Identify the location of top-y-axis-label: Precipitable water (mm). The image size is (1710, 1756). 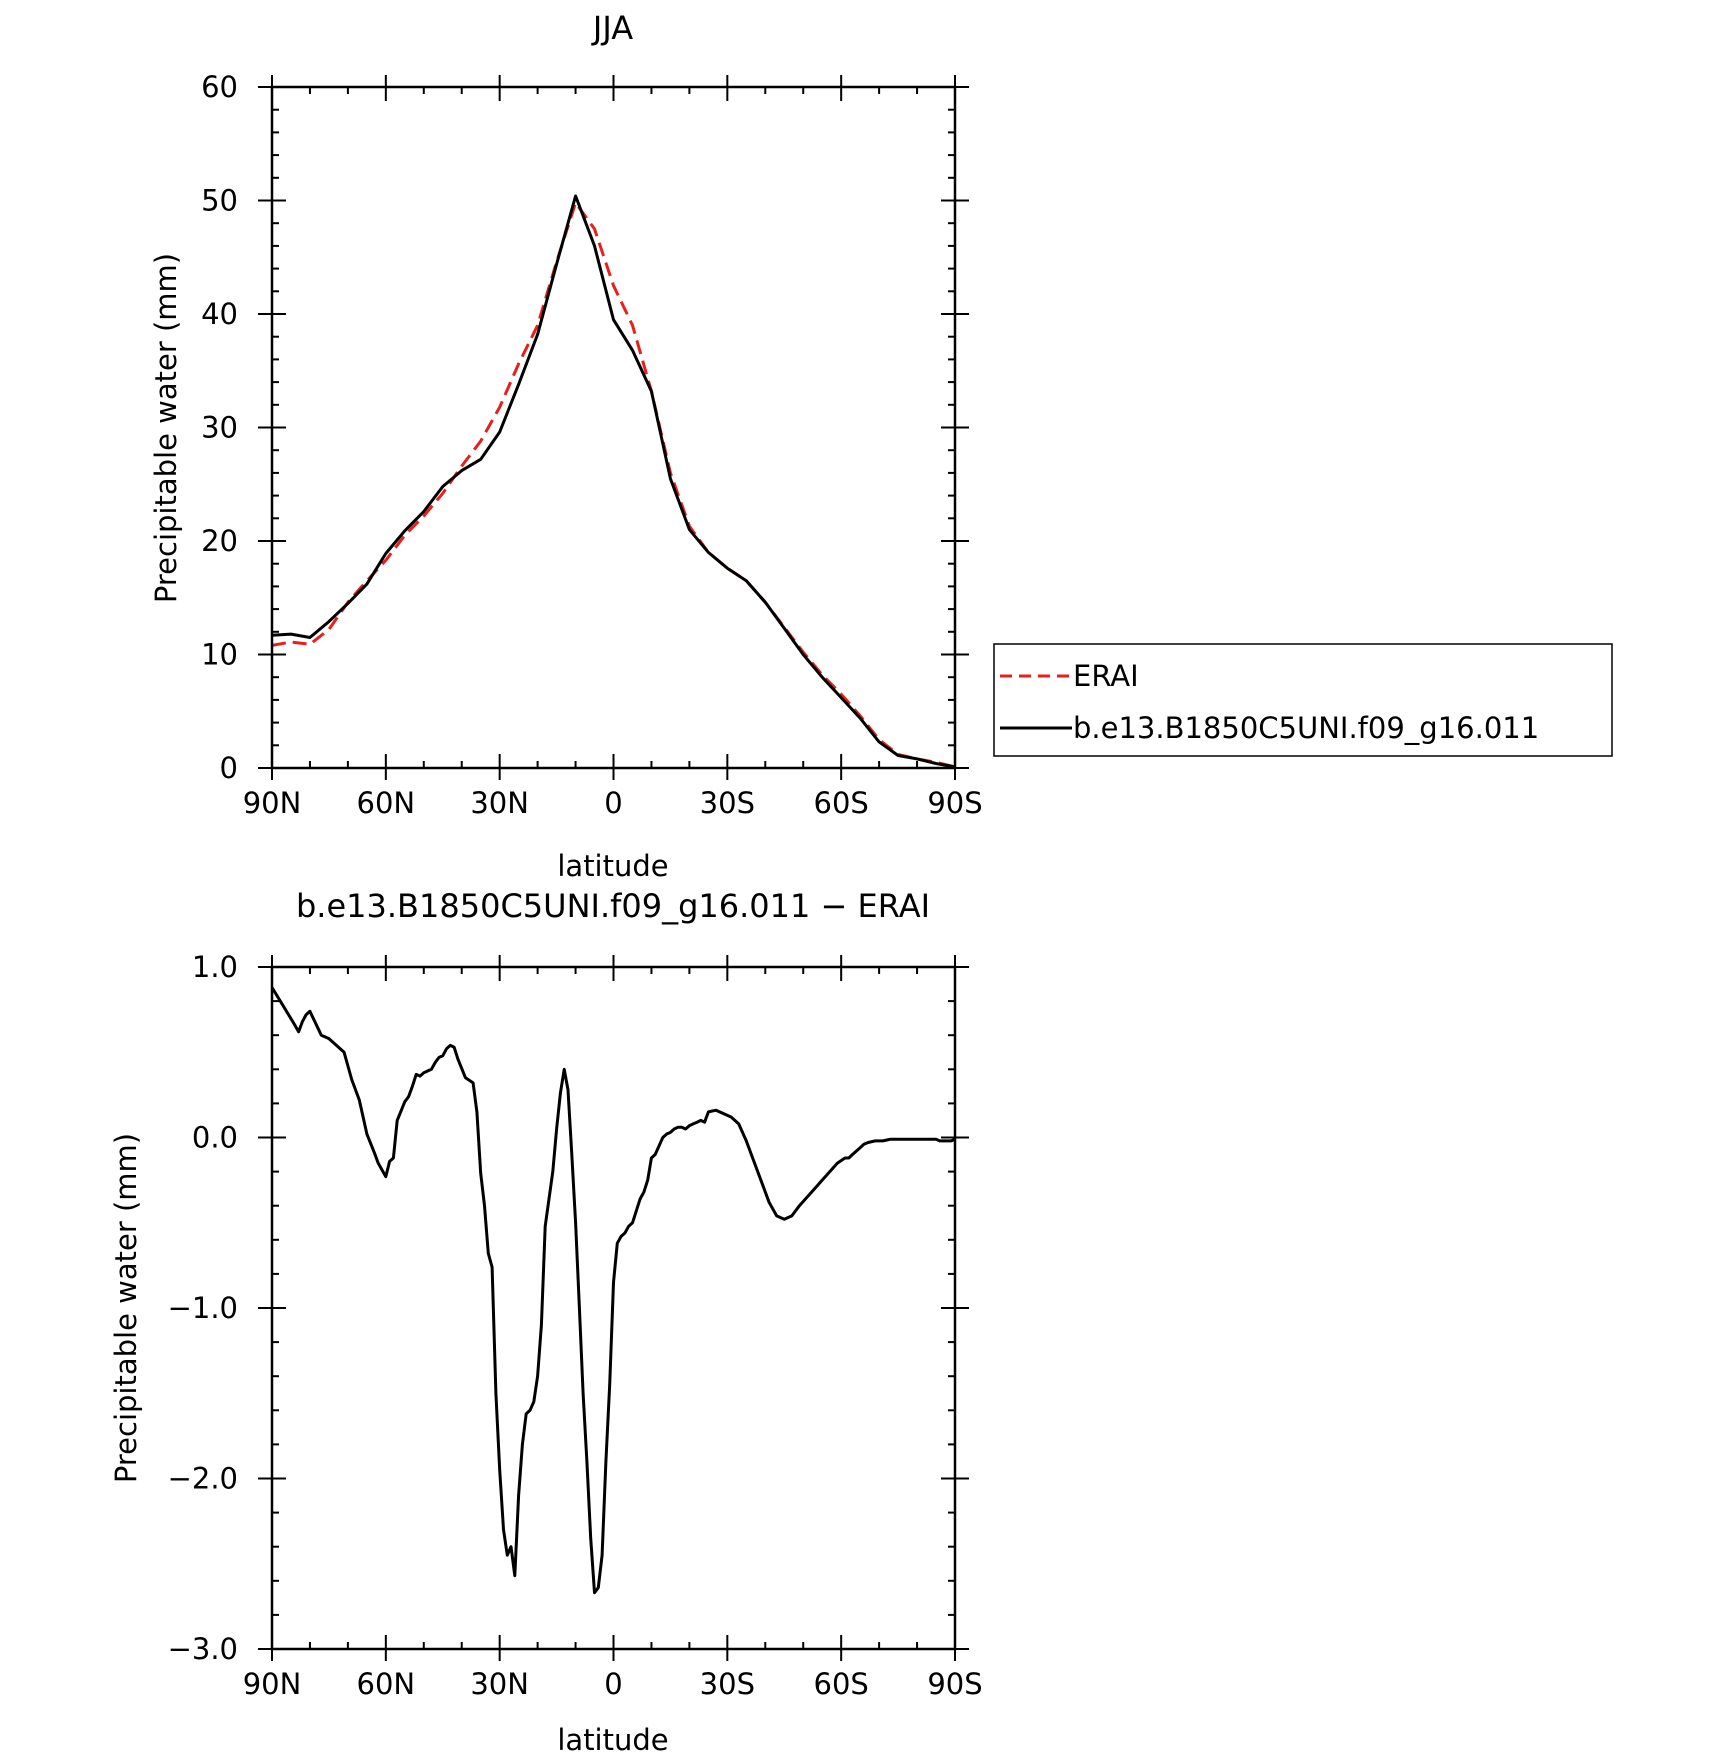
(166, 428).